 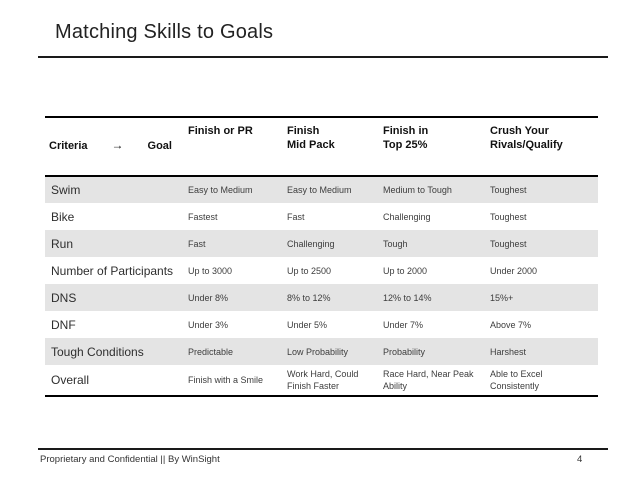 What do you see at coordinates (159, 146) in the screenshot?
I see `goal-header-label: Goal` at bounding box center [159, 146].